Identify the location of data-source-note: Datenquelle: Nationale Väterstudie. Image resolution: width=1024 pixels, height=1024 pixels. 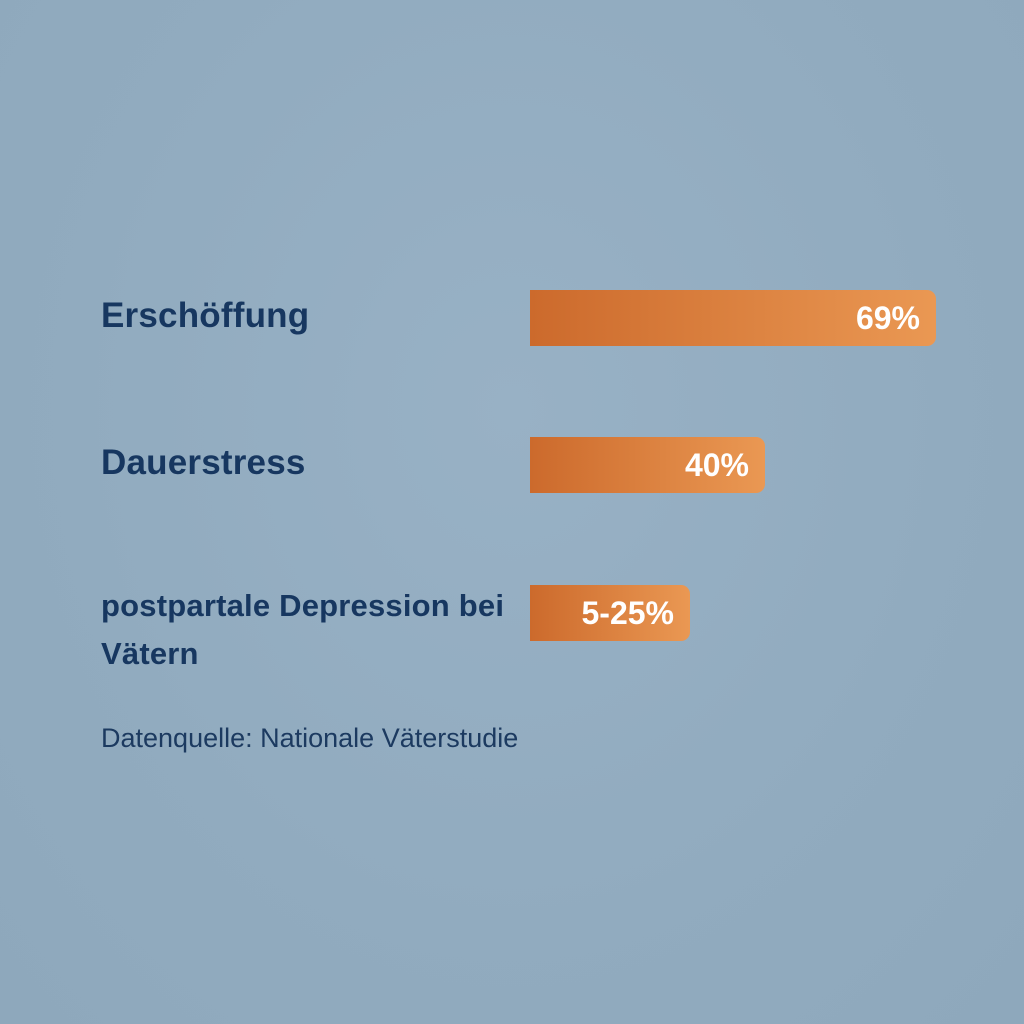
(310, 738).